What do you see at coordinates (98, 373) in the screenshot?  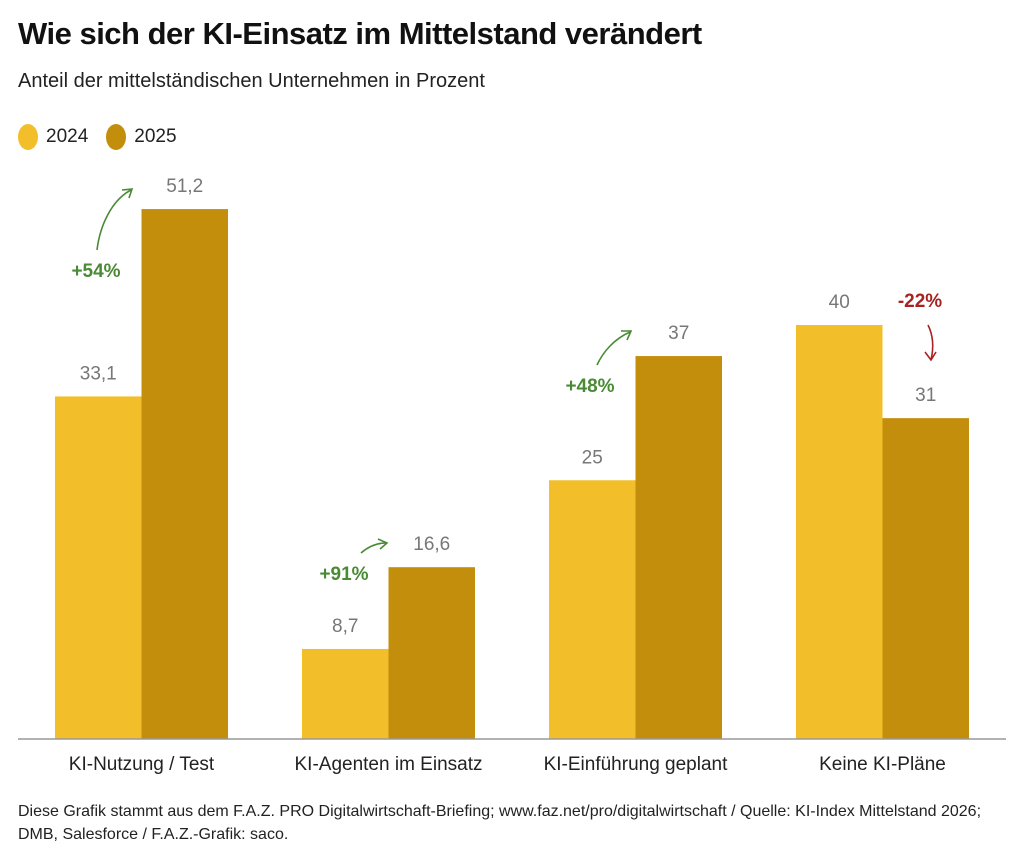 I see `data-label: 33,1` at bounding box center [98, 373].